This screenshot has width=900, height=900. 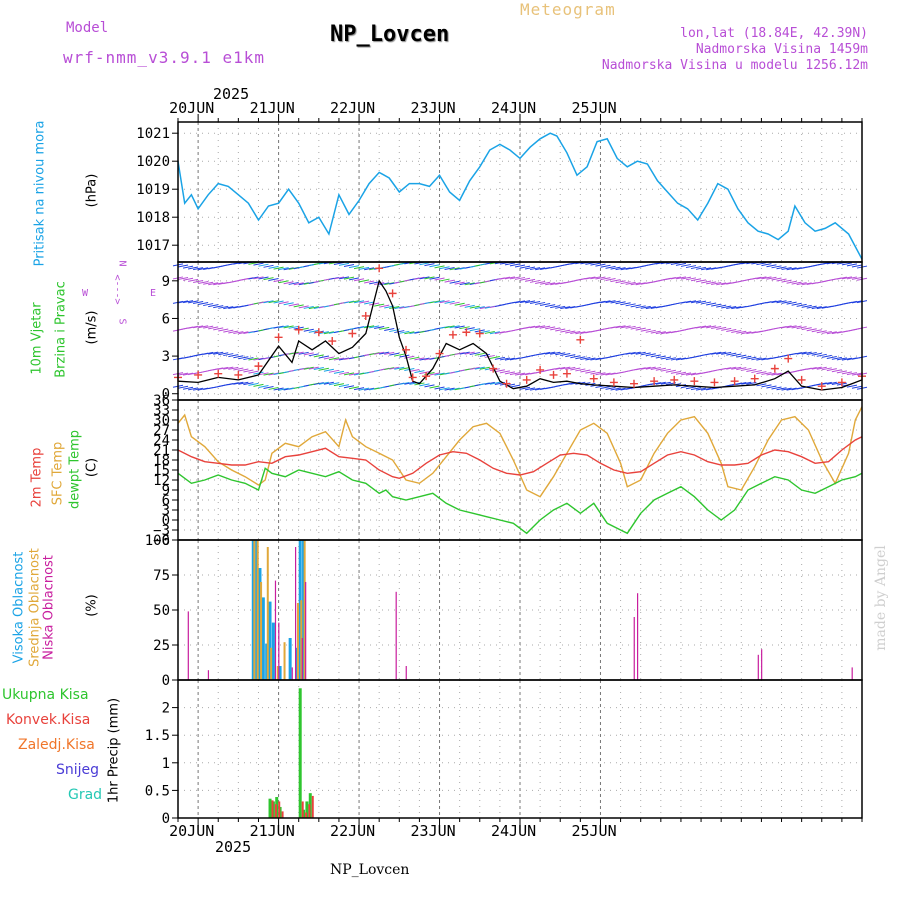 What do you see at coordinates (153, 162) in the screenshot?
I see `pressure-ytick-label: 1020` at bounding box center [153, 162].